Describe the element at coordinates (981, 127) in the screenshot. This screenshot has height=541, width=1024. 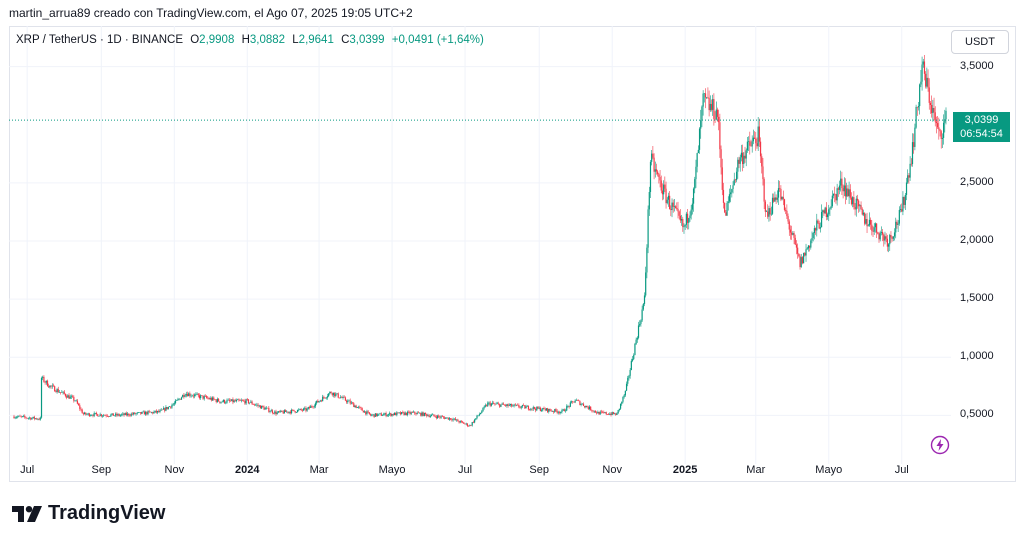
I see `last-price-badge: 3,0399 06:54:54` at that location.